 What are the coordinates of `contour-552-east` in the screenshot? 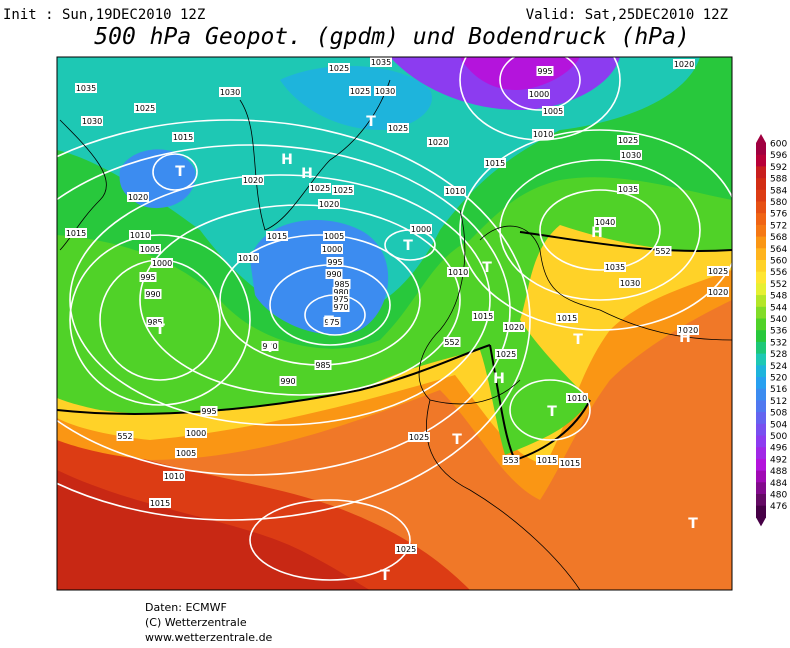 It's located at (625, 241).